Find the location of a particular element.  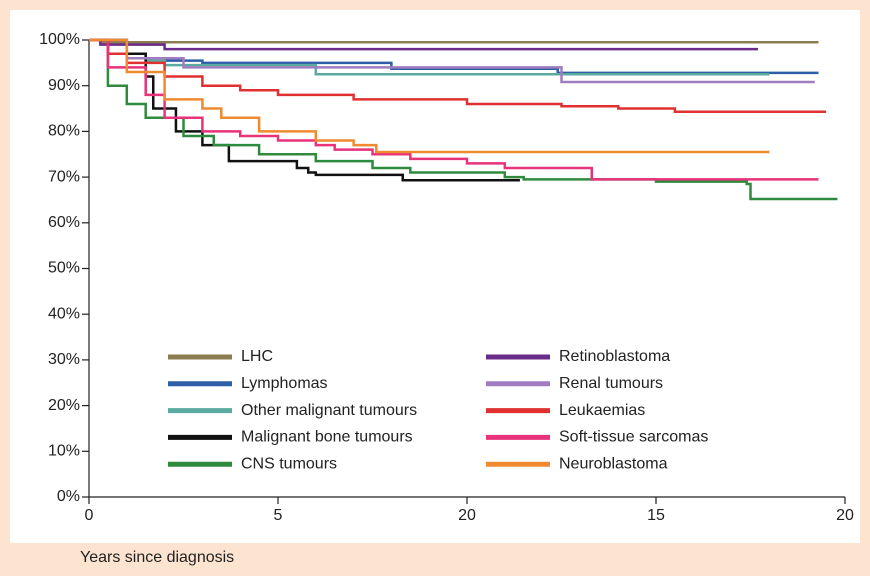

legend-label: Soft-tissue sarcomas is located at coordinates (633, 437).